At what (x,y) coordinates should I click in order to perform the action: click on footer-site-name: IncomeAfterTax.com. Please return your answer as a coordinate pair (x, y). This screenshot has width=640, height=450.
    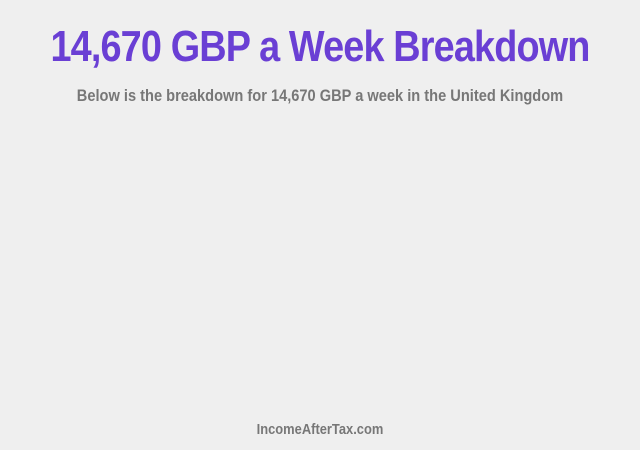
    Looking at the image, I should click on (320, 429).